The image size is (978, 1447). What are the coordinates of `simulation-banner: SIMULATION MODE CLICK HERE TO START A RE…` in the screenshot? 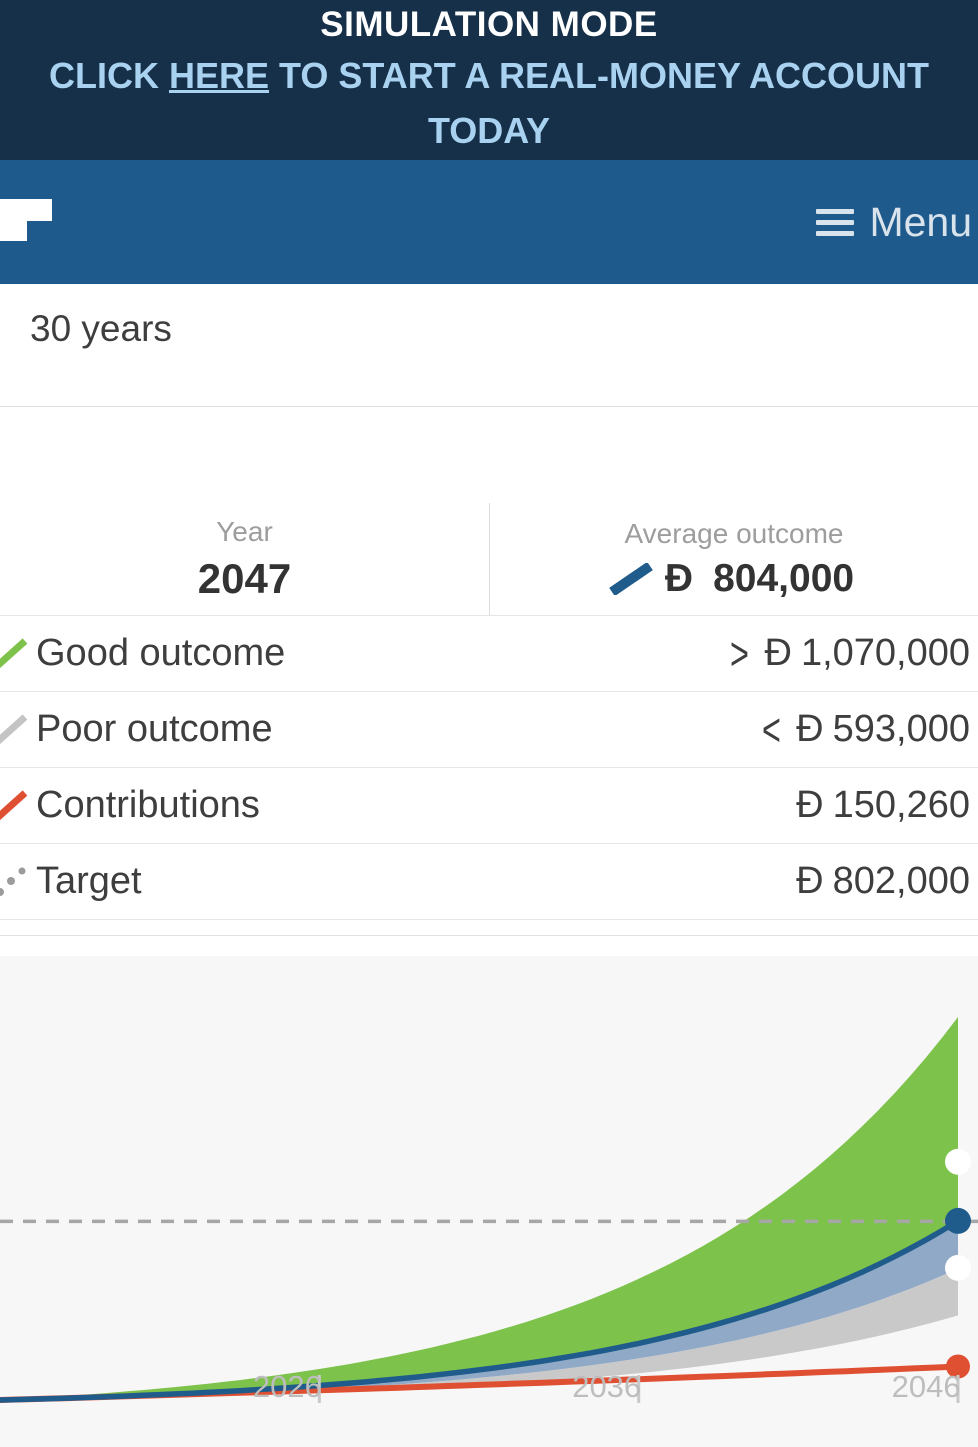 It's located at (489, 80).